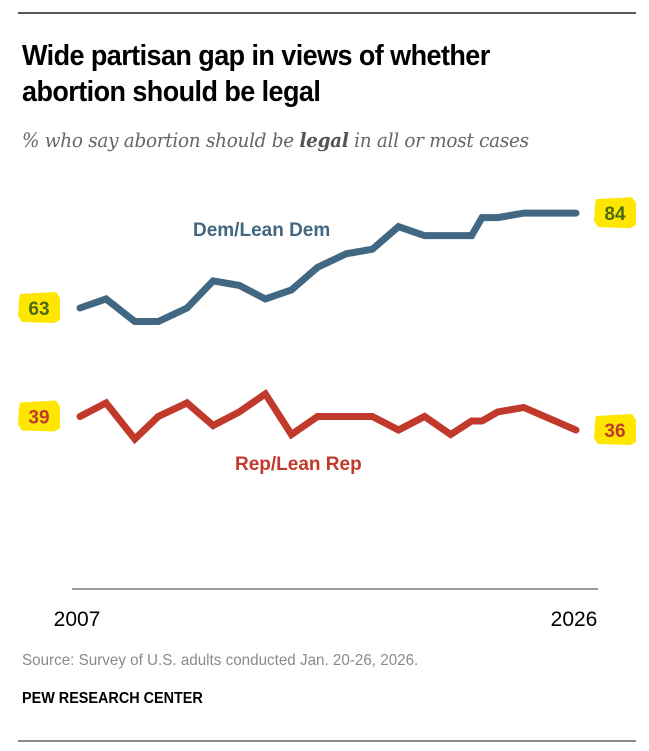  I want to click on brand-logo-text: PEW RESEARCH CENTER, so click(112, 698).